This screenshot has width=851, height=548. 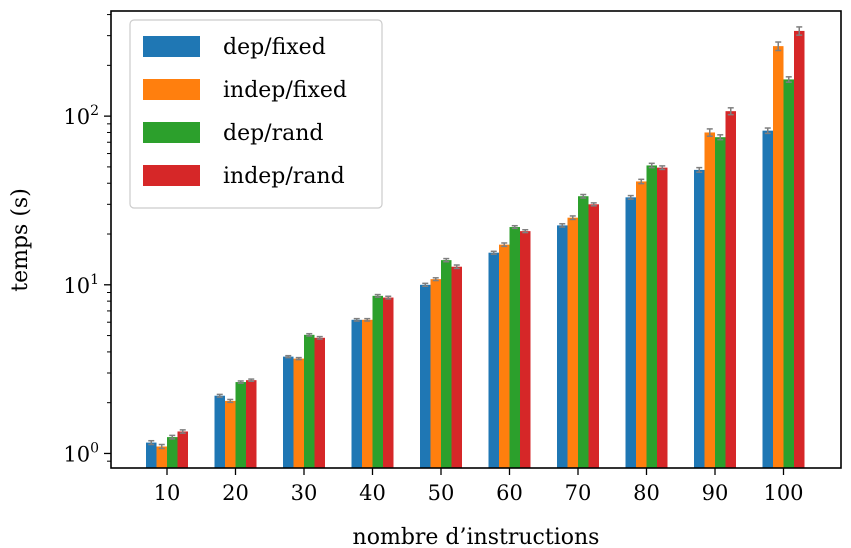 What do you see at coordinates (479, 486) in the screenshot?
I see `x-axis-ticks: 10 20 30 40 50 60 70 80 90 100` at bounding box center [479, 486].